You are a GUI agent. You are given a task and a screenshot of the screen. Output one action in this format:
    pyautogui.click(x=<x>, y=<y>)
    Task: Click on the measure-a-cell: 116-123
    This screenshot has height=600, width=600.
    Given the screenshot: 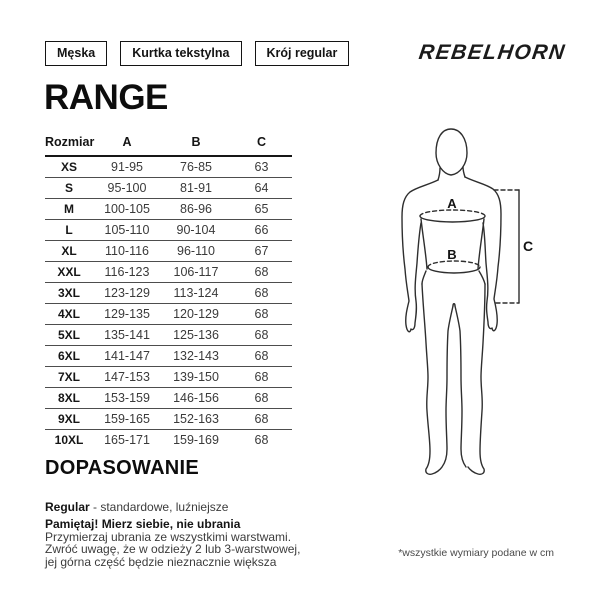 What is the action you would take?
    pyautogui.click(x=127, y=272)
    